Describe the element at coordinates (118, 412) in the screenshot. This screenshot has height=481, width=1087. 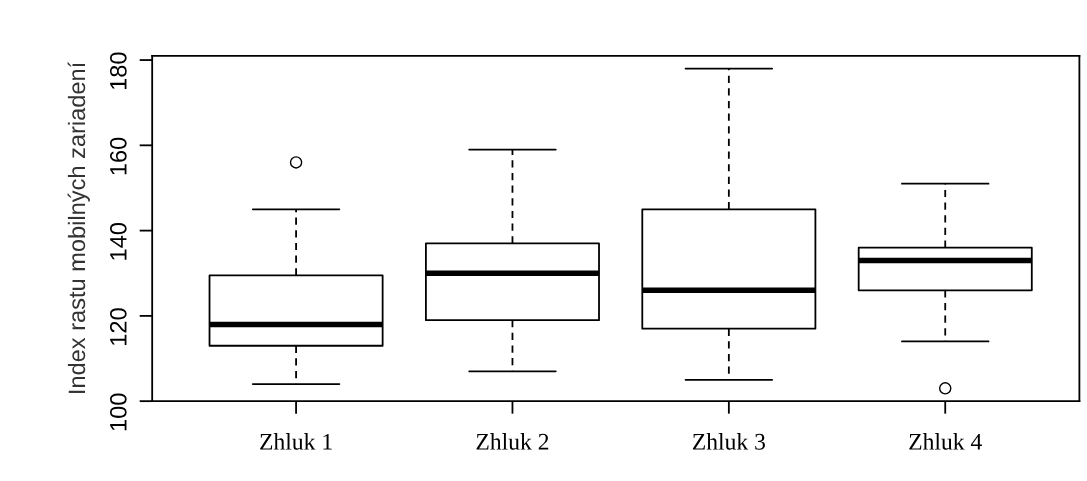
I see `y-tick-label: 100` at that location.